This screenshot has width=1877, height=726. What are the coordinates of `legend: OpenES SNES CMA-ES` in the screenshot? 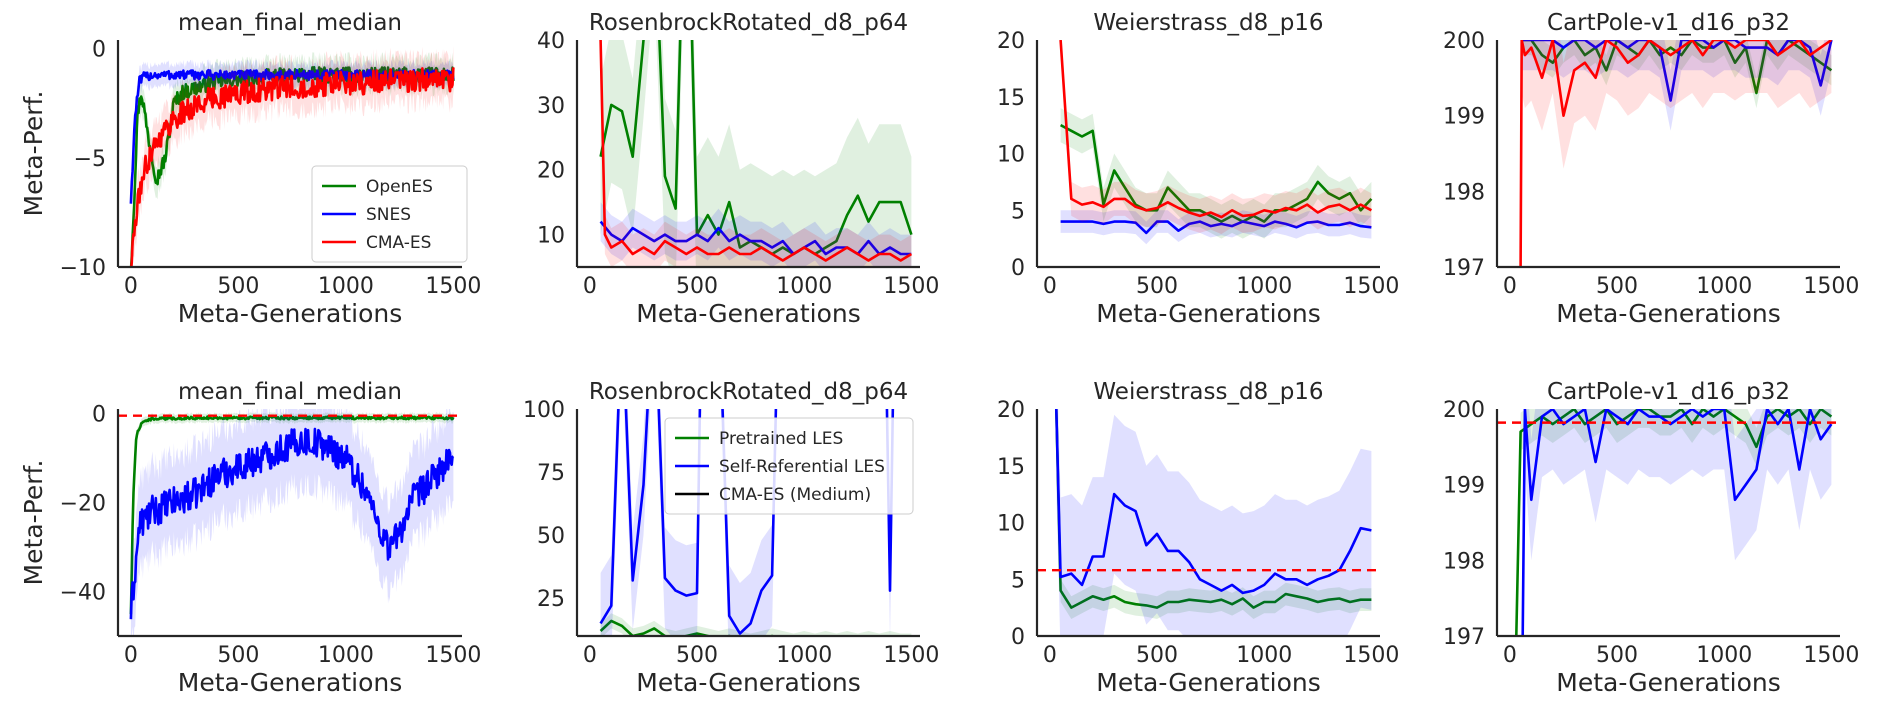 It's located at (389, 214).